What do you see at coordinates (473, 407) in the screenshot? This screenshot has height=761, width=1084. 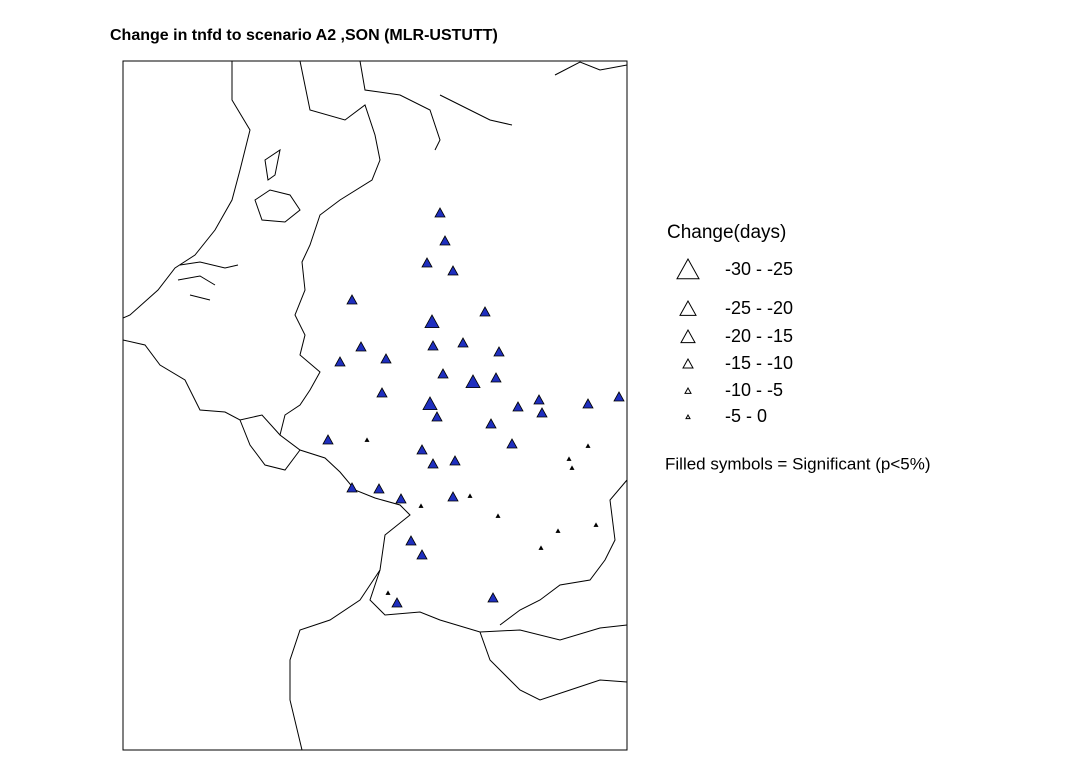 I see `station-markers` at bounding box center [473, 407].